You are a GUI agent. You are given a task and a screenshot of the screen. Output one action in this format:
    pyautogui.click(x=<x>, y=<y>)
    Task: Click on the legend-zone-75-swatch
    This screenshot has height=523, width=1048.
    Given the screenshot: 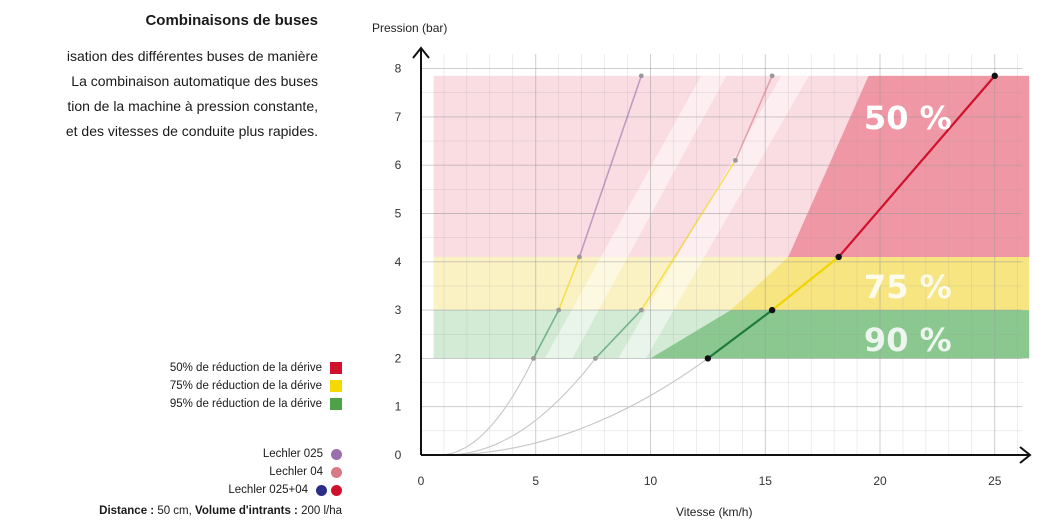 What is the action you would take?
    pyautogui.click(x=336, y=386)
    